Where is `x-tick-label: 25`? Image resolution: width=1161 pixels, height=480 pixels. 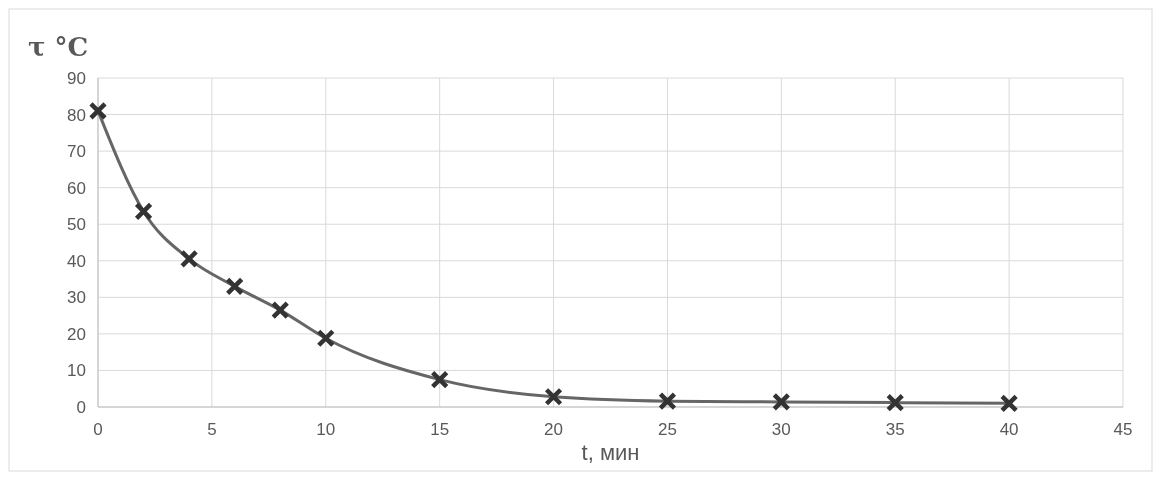
x-tick-label: 25 is located at coordinates (667, 429).